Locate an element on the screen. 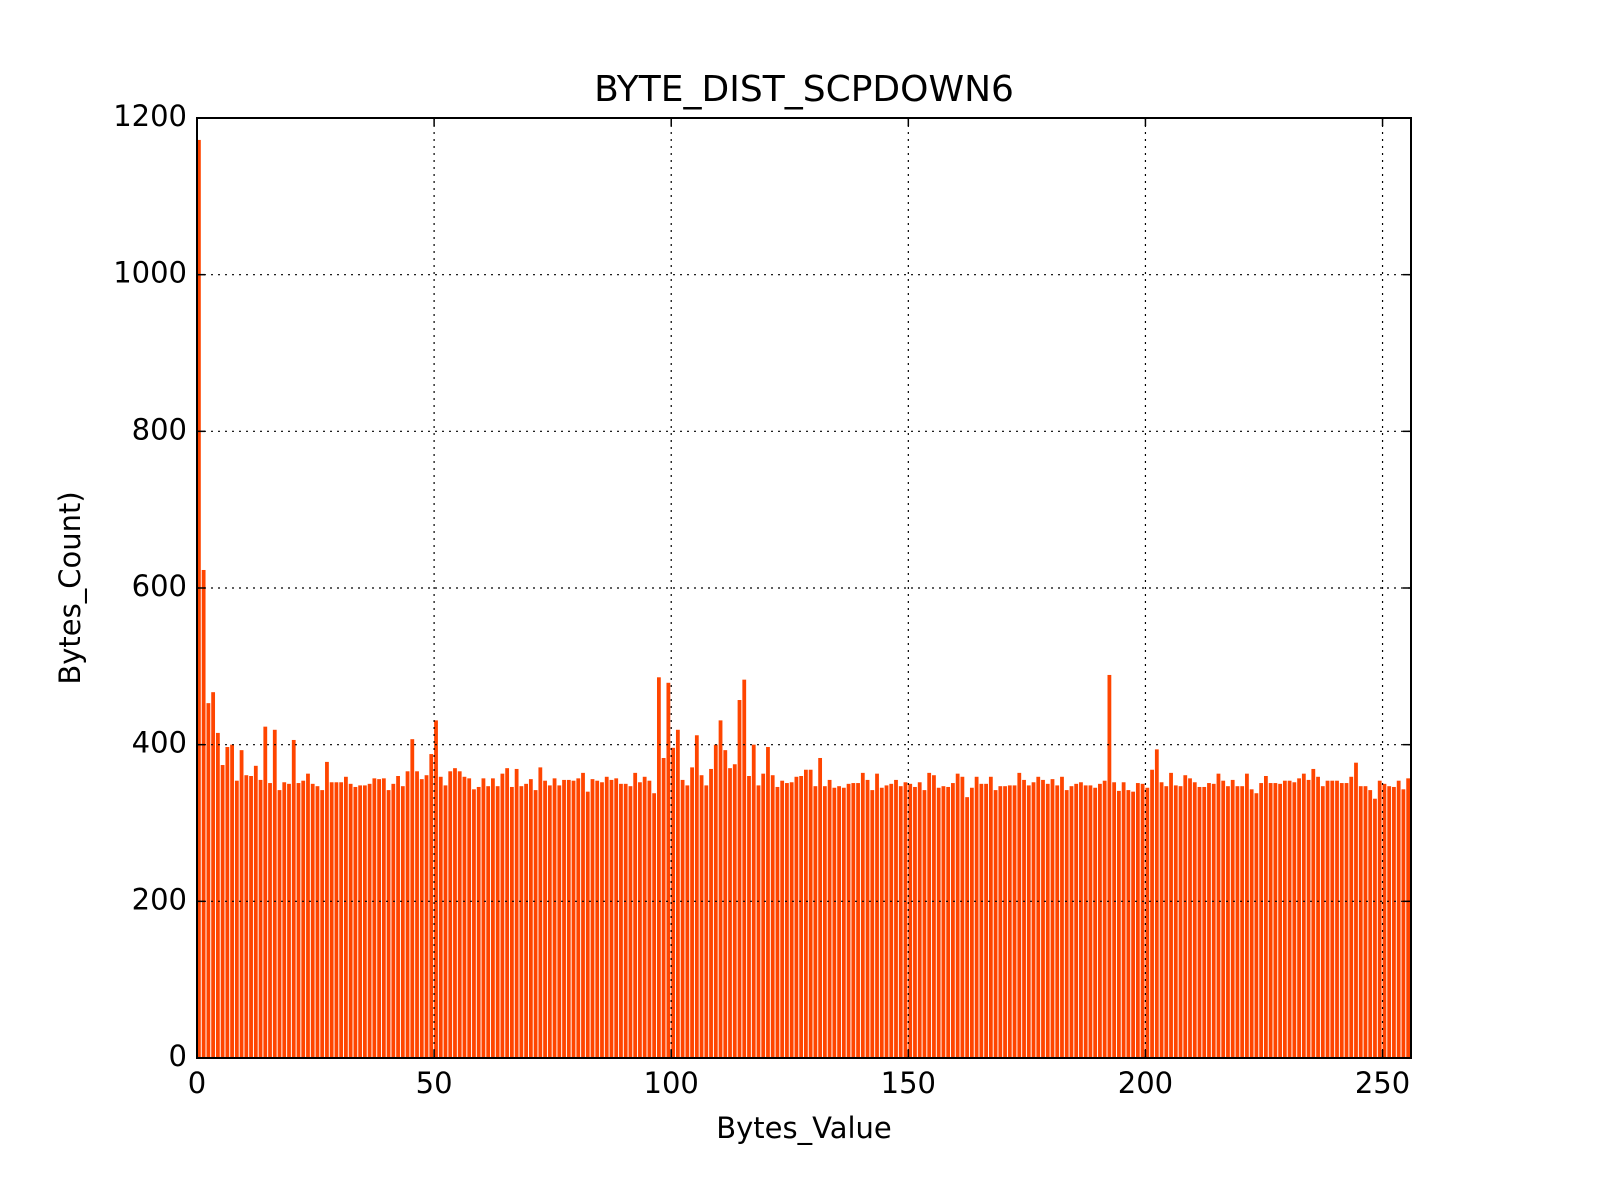 The height and width of the screenshot is (1200, 1600). y-tick-label: 400 is located at coordinates (159, 743).